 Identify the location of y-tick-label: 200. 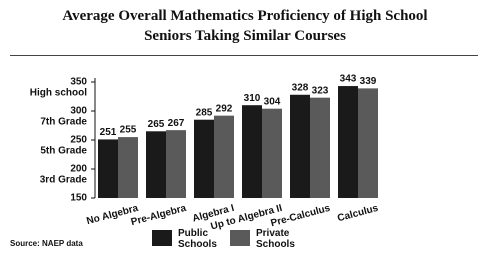
(78, 169).